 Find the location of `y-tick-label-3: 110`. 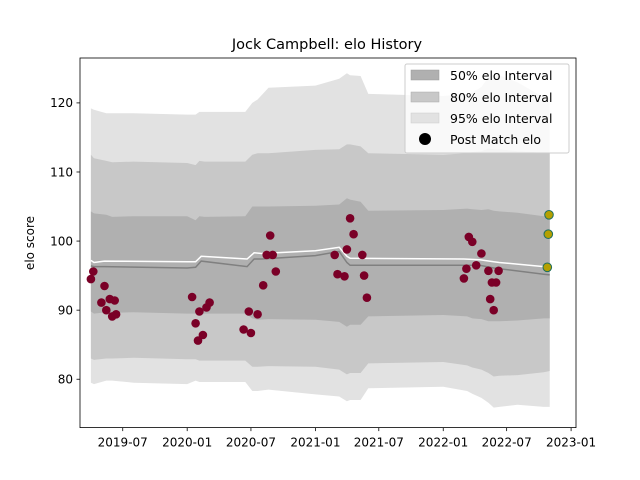

y-tick-label-3: 110 is located at coordinates (61, 172).